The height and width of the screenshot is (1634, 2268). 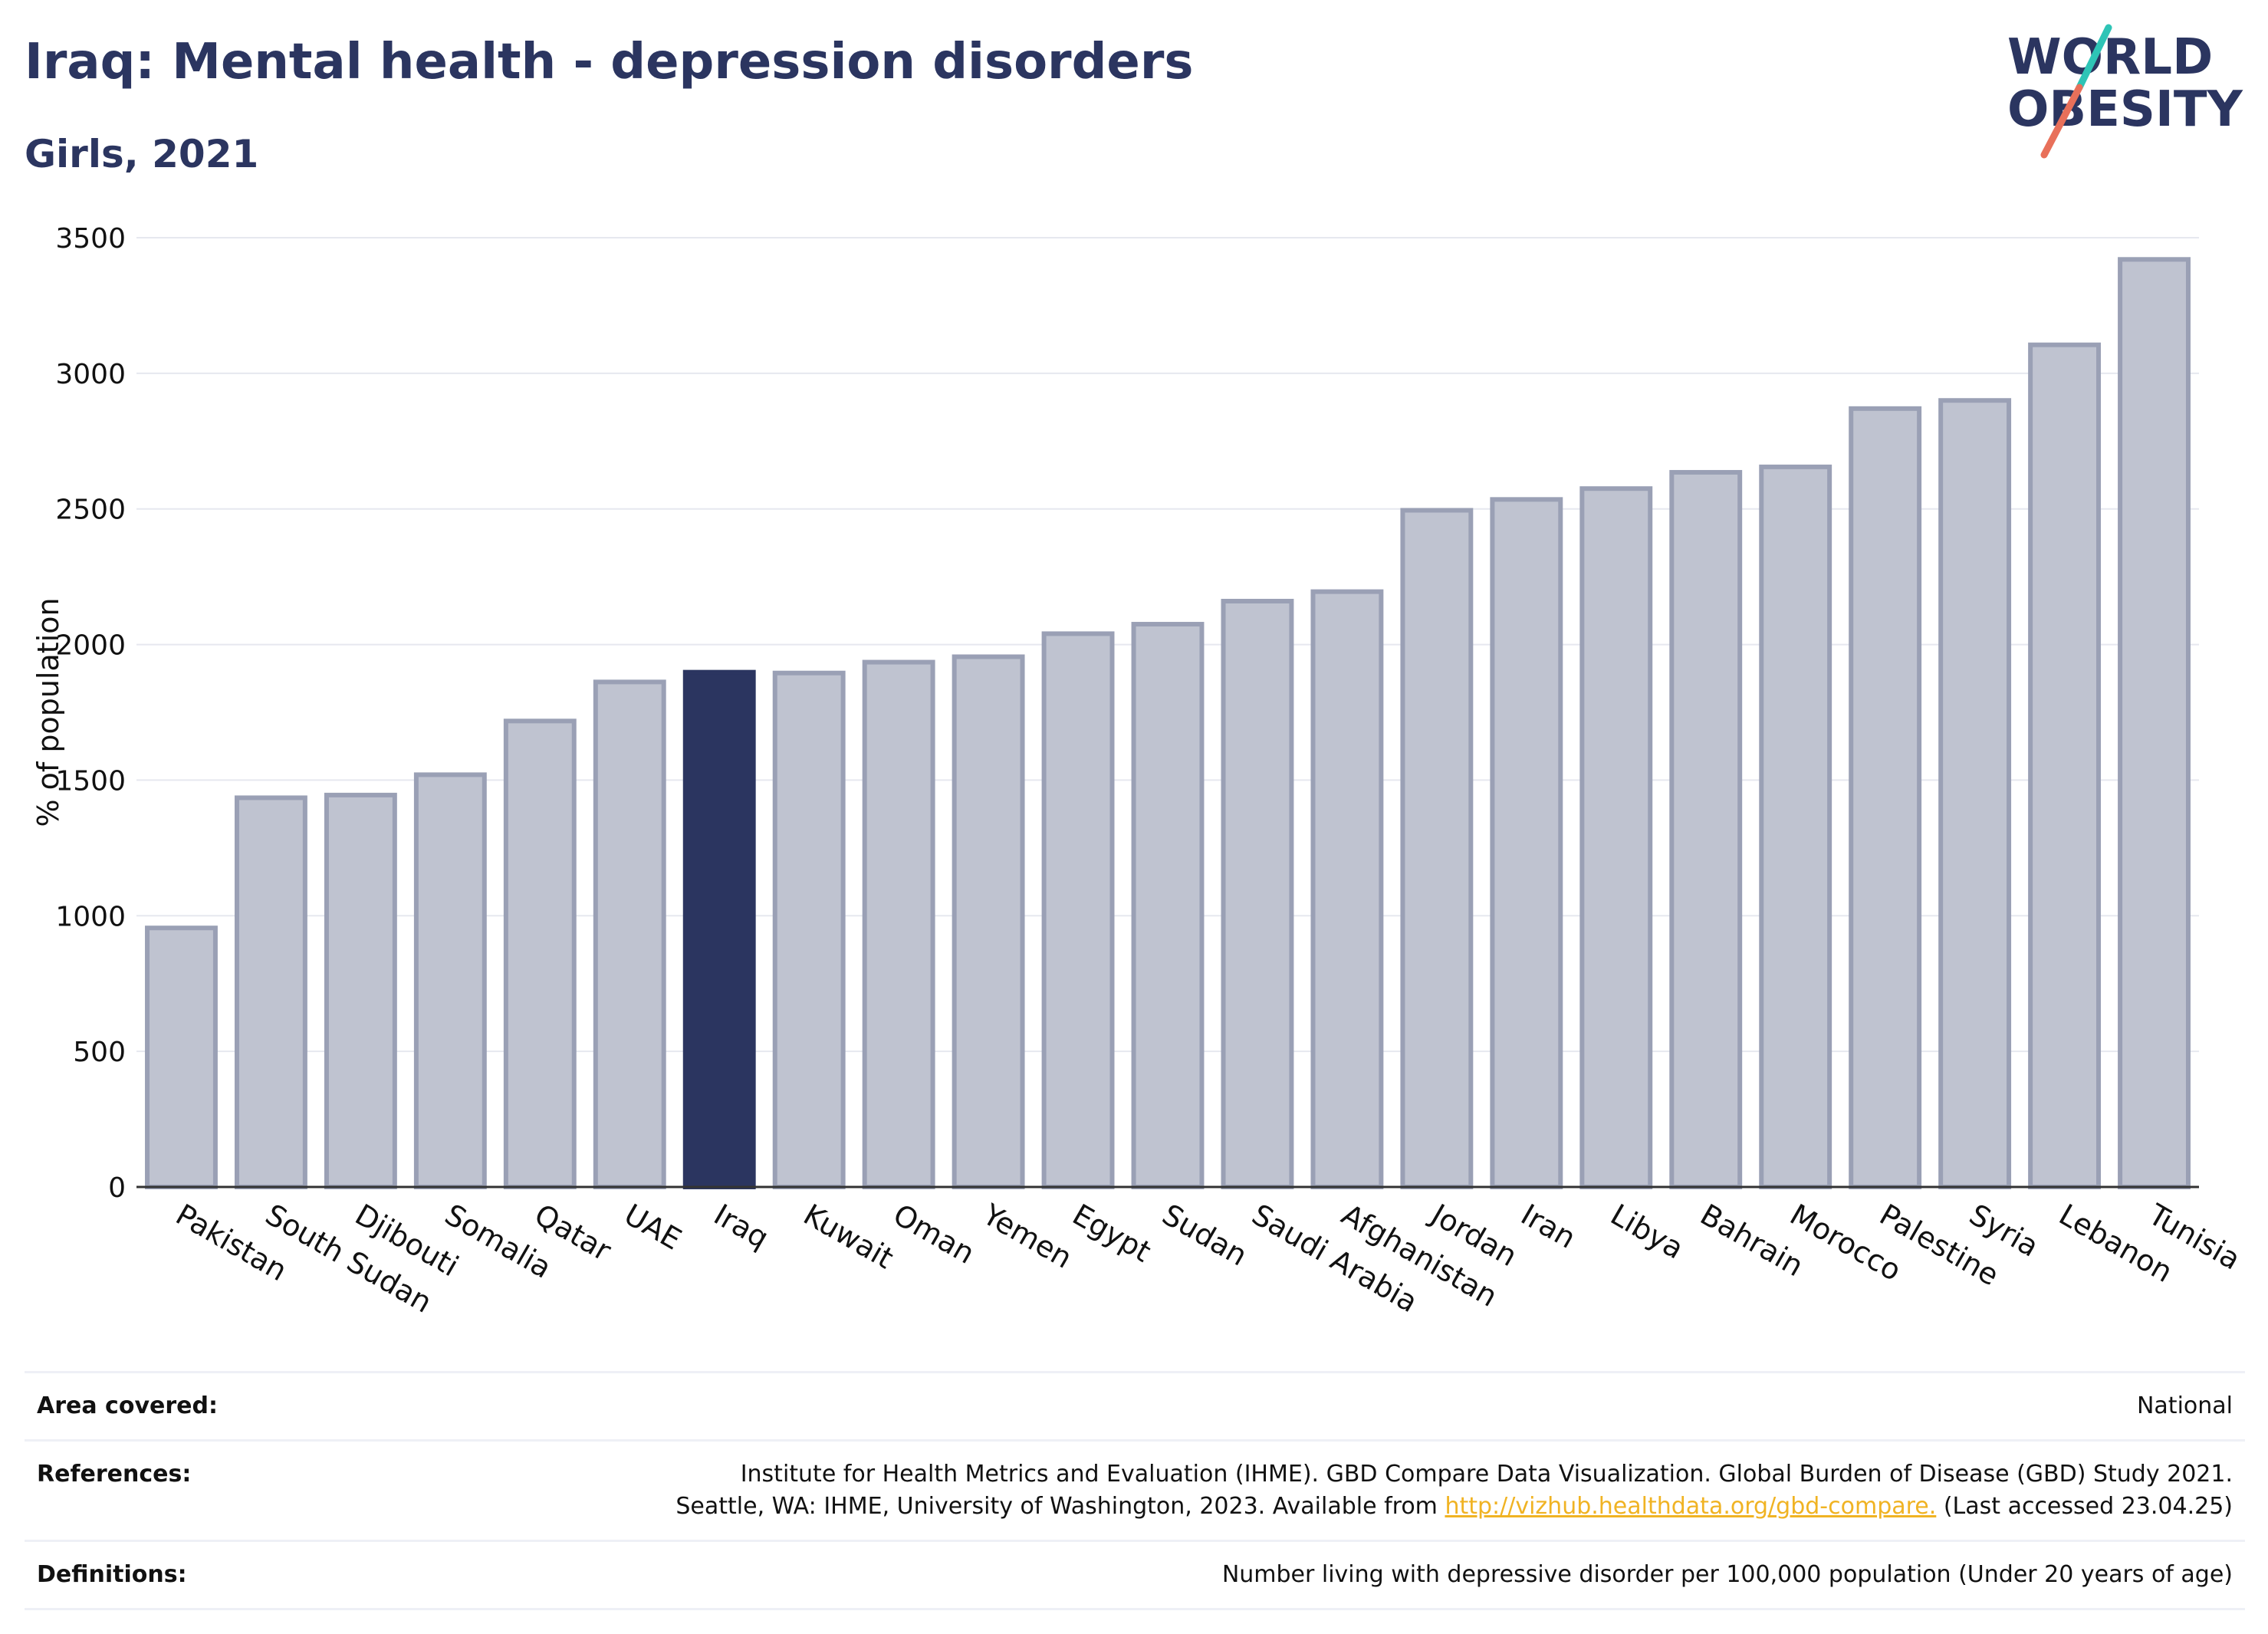 I want to click on bar-iraq, so click(x=719, y=929).